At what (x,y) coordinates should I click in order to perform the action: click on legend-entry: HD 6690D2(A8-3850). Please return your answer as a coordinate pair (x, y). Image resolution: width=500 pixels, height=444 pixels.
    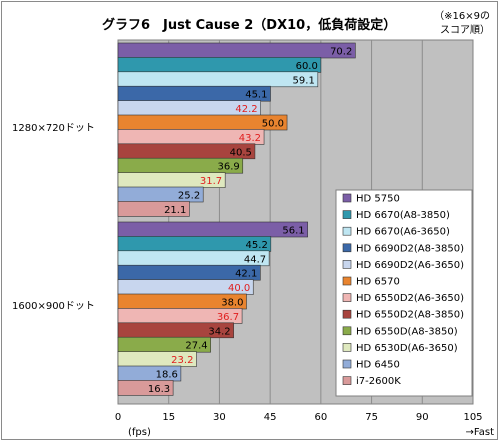
    Looking at the image, I should click on (410, 248).